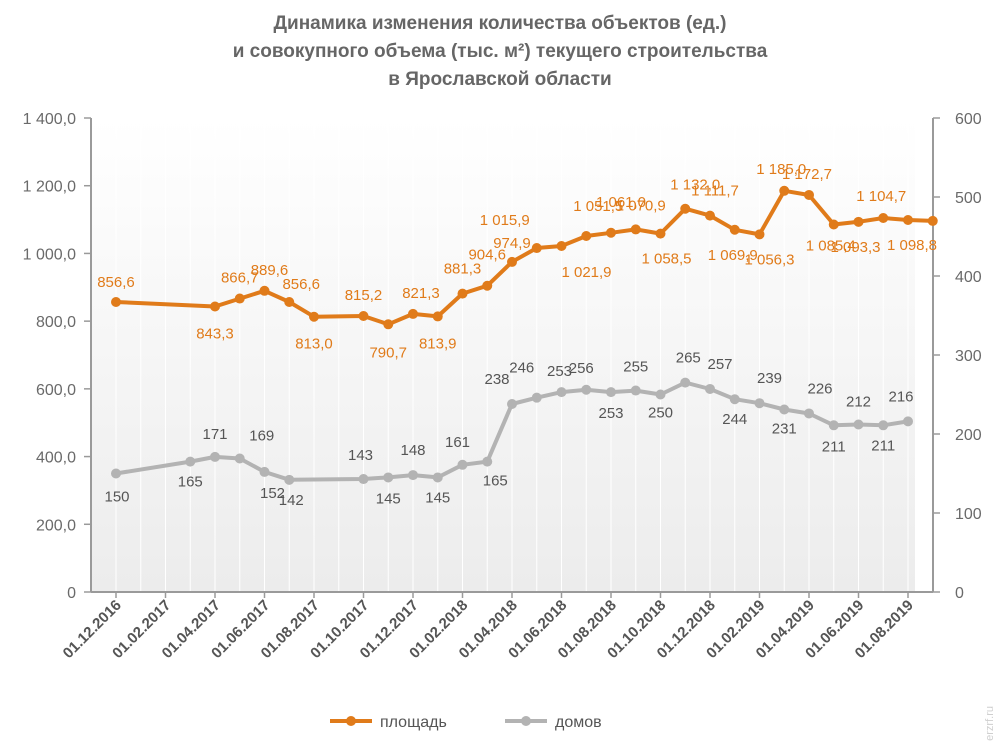 The width and height of the screenshot is (1000, 741). I want to click on area-data-label: 974,9, so click(512, 243).